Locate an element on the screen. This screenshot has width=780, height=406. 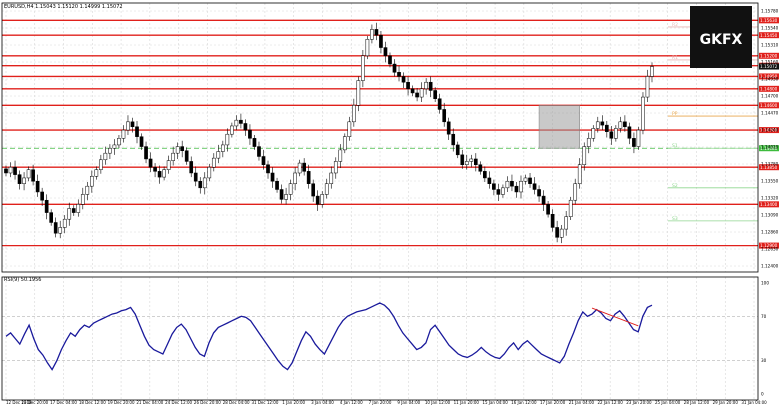
y-tick-label: 1.13550 is located at coordinates (770, 181).